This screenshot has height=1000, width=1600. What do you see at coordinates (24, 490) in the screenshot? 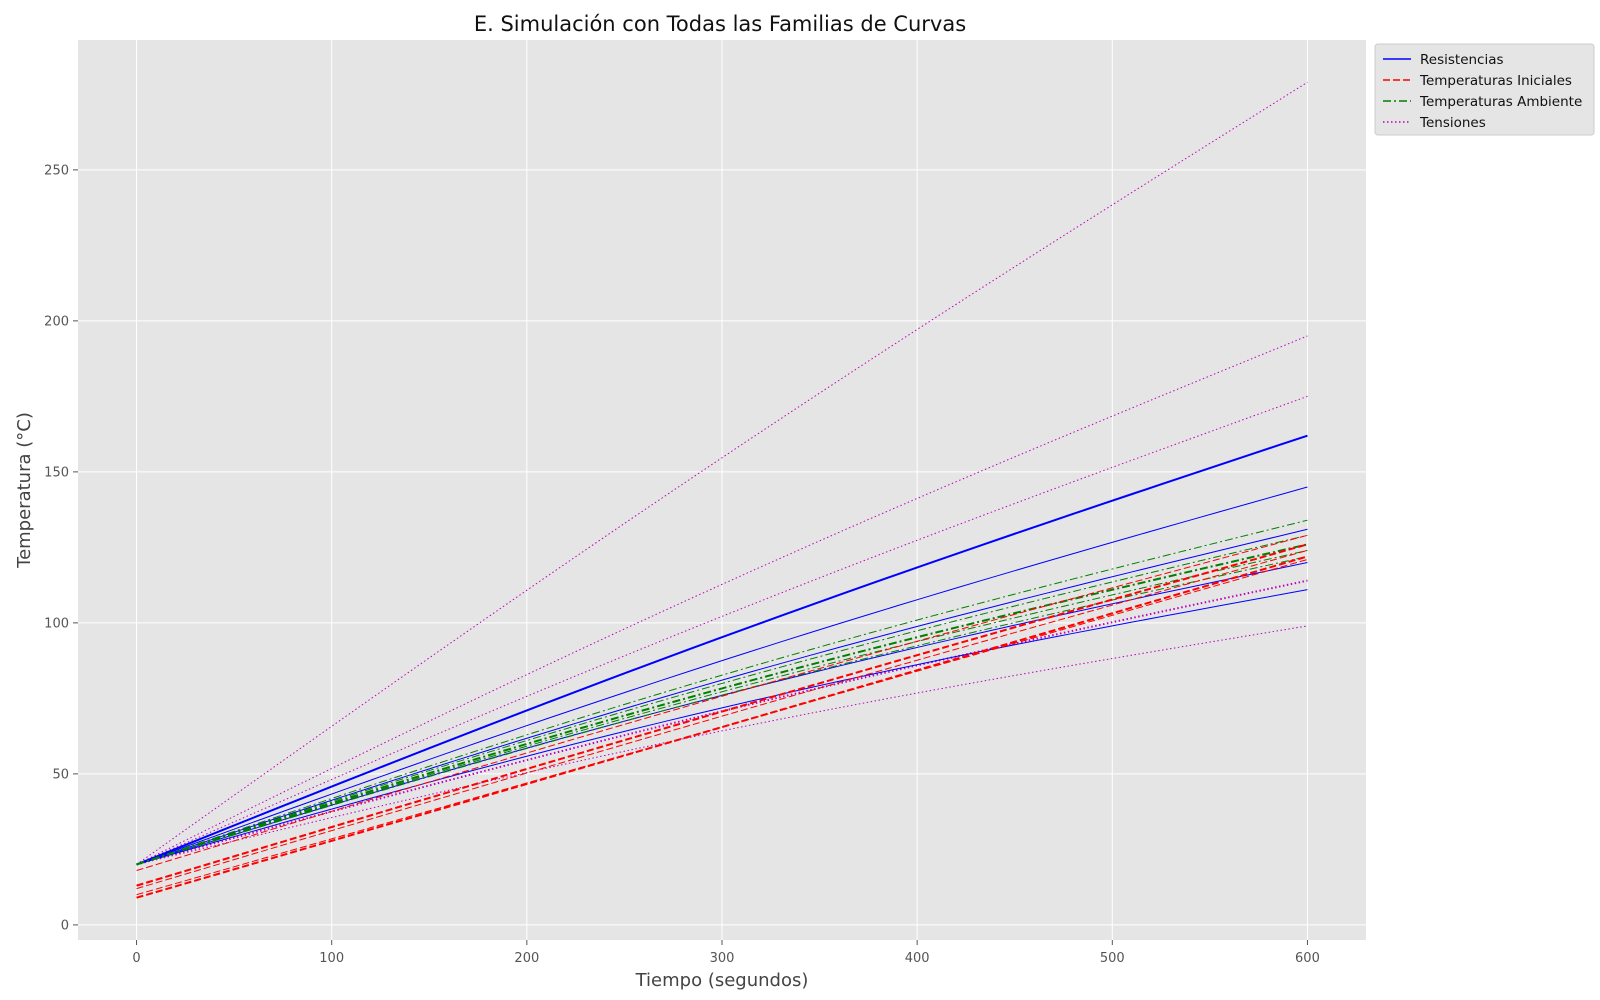
I see `y-axis-label: Temperatura (°C)` at bounding box center [24, 490].